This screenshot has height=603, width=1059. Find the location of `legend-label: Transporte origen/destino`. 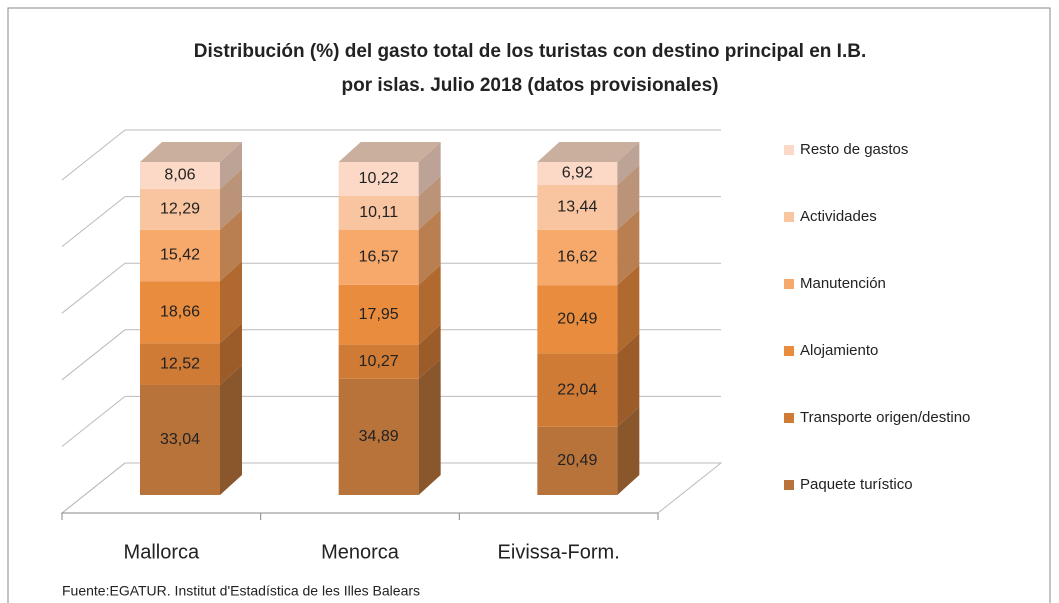

legend-label: Transporte origen/destino is located at coordinates (885, 417).